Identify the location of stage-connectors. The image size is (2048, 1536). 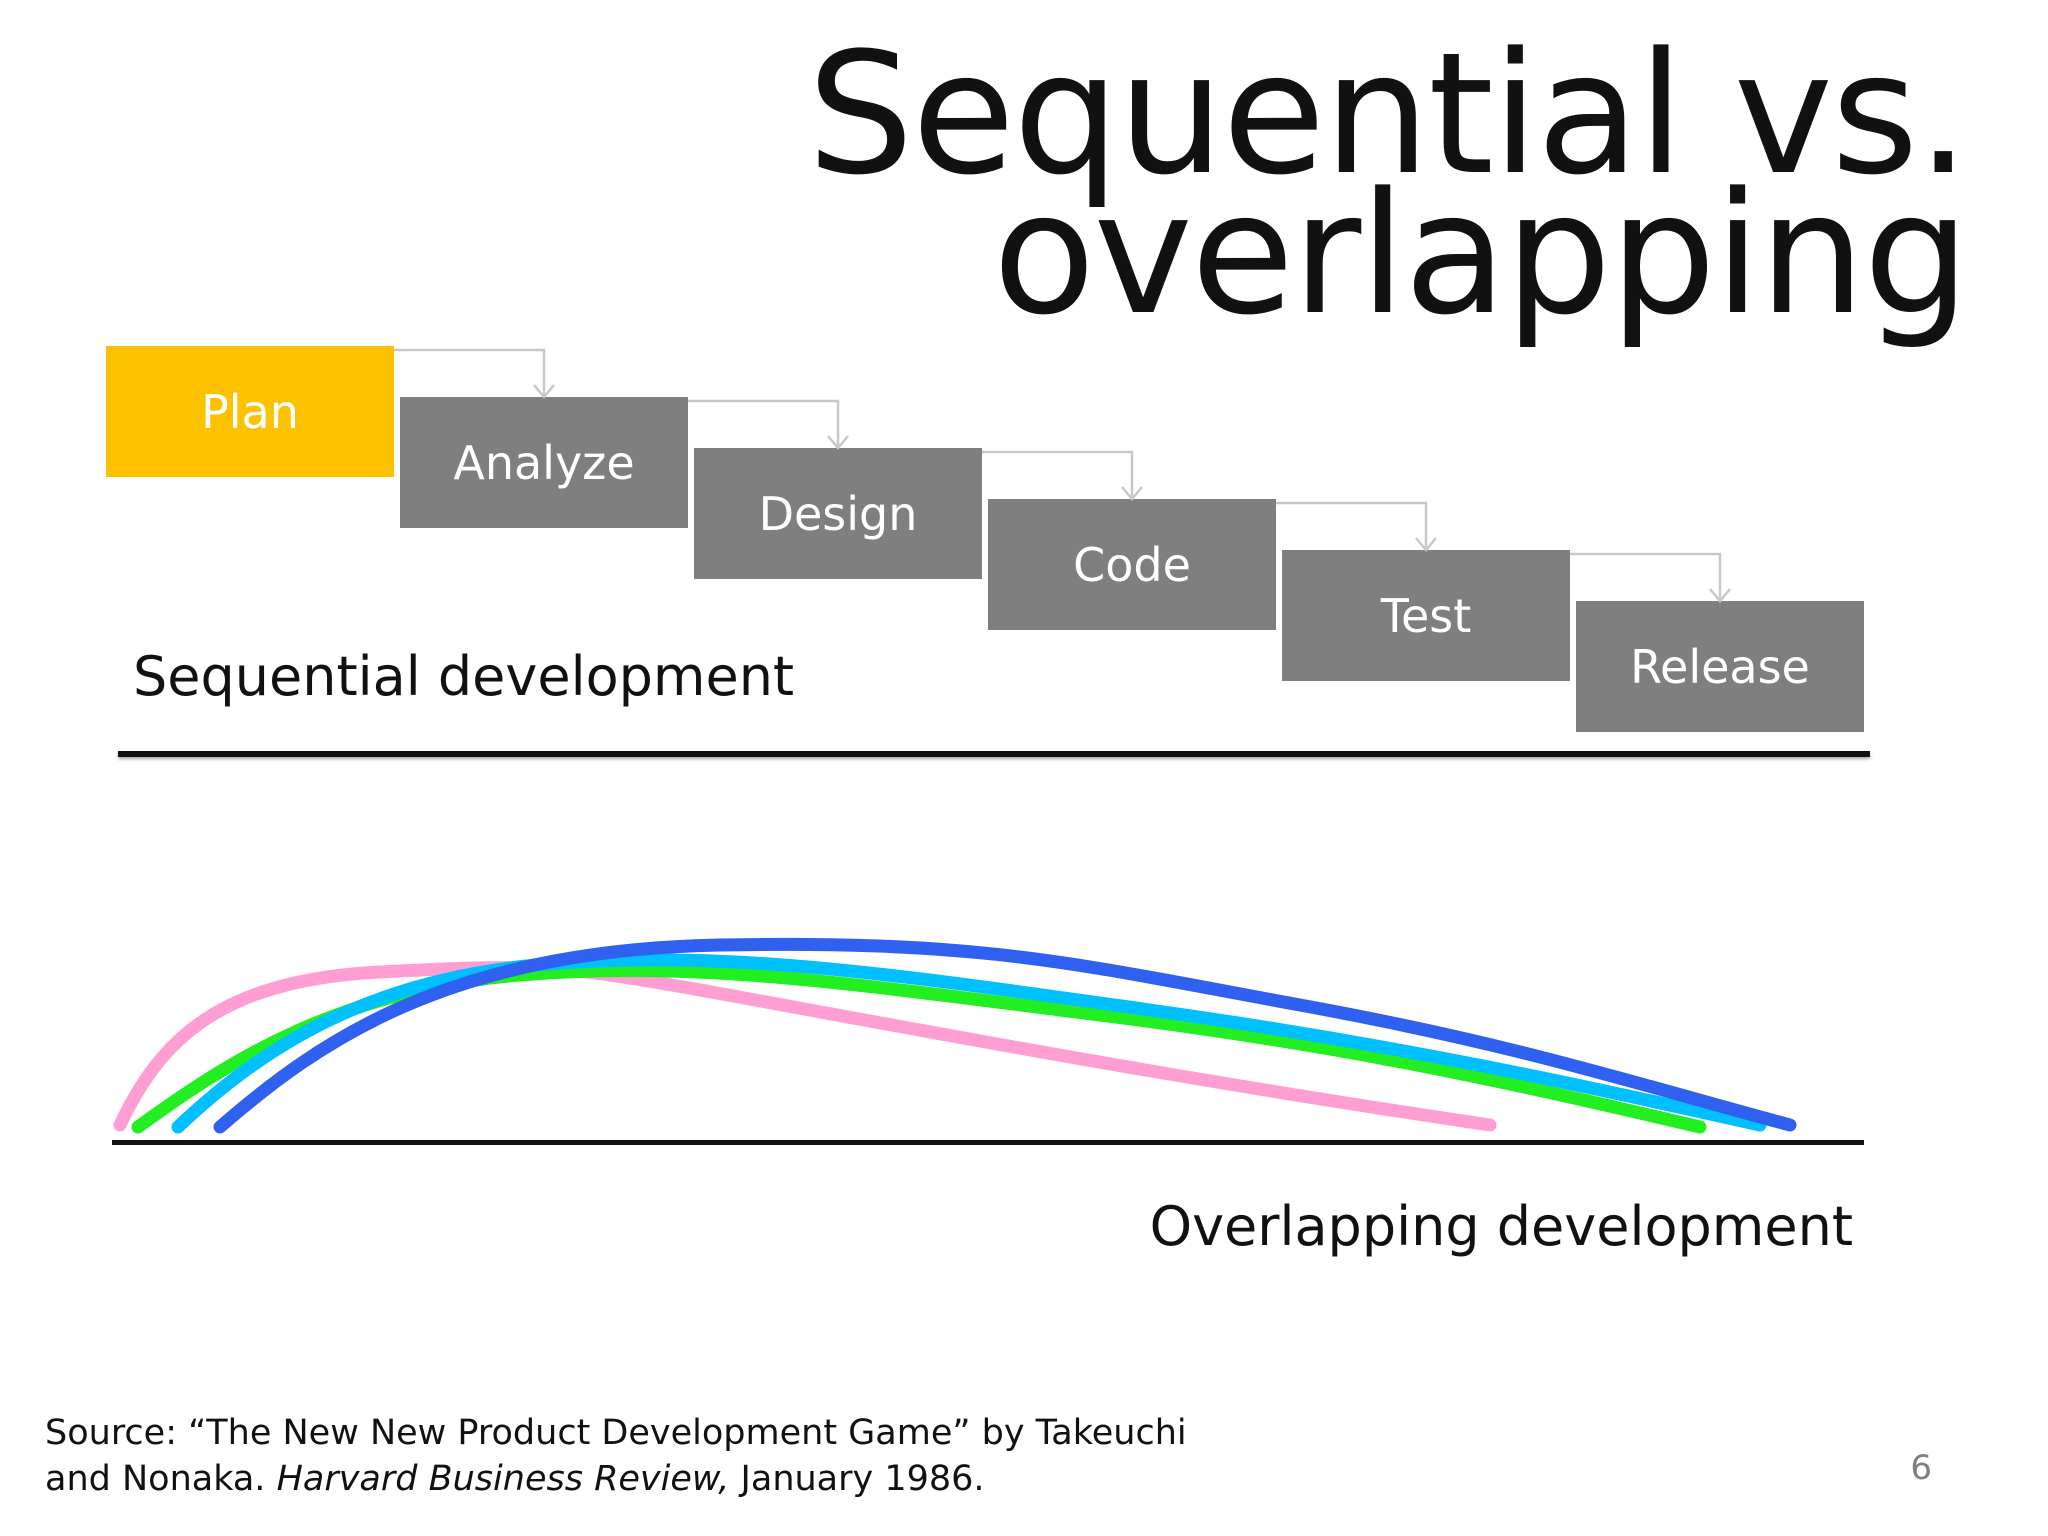
(1062, 475).